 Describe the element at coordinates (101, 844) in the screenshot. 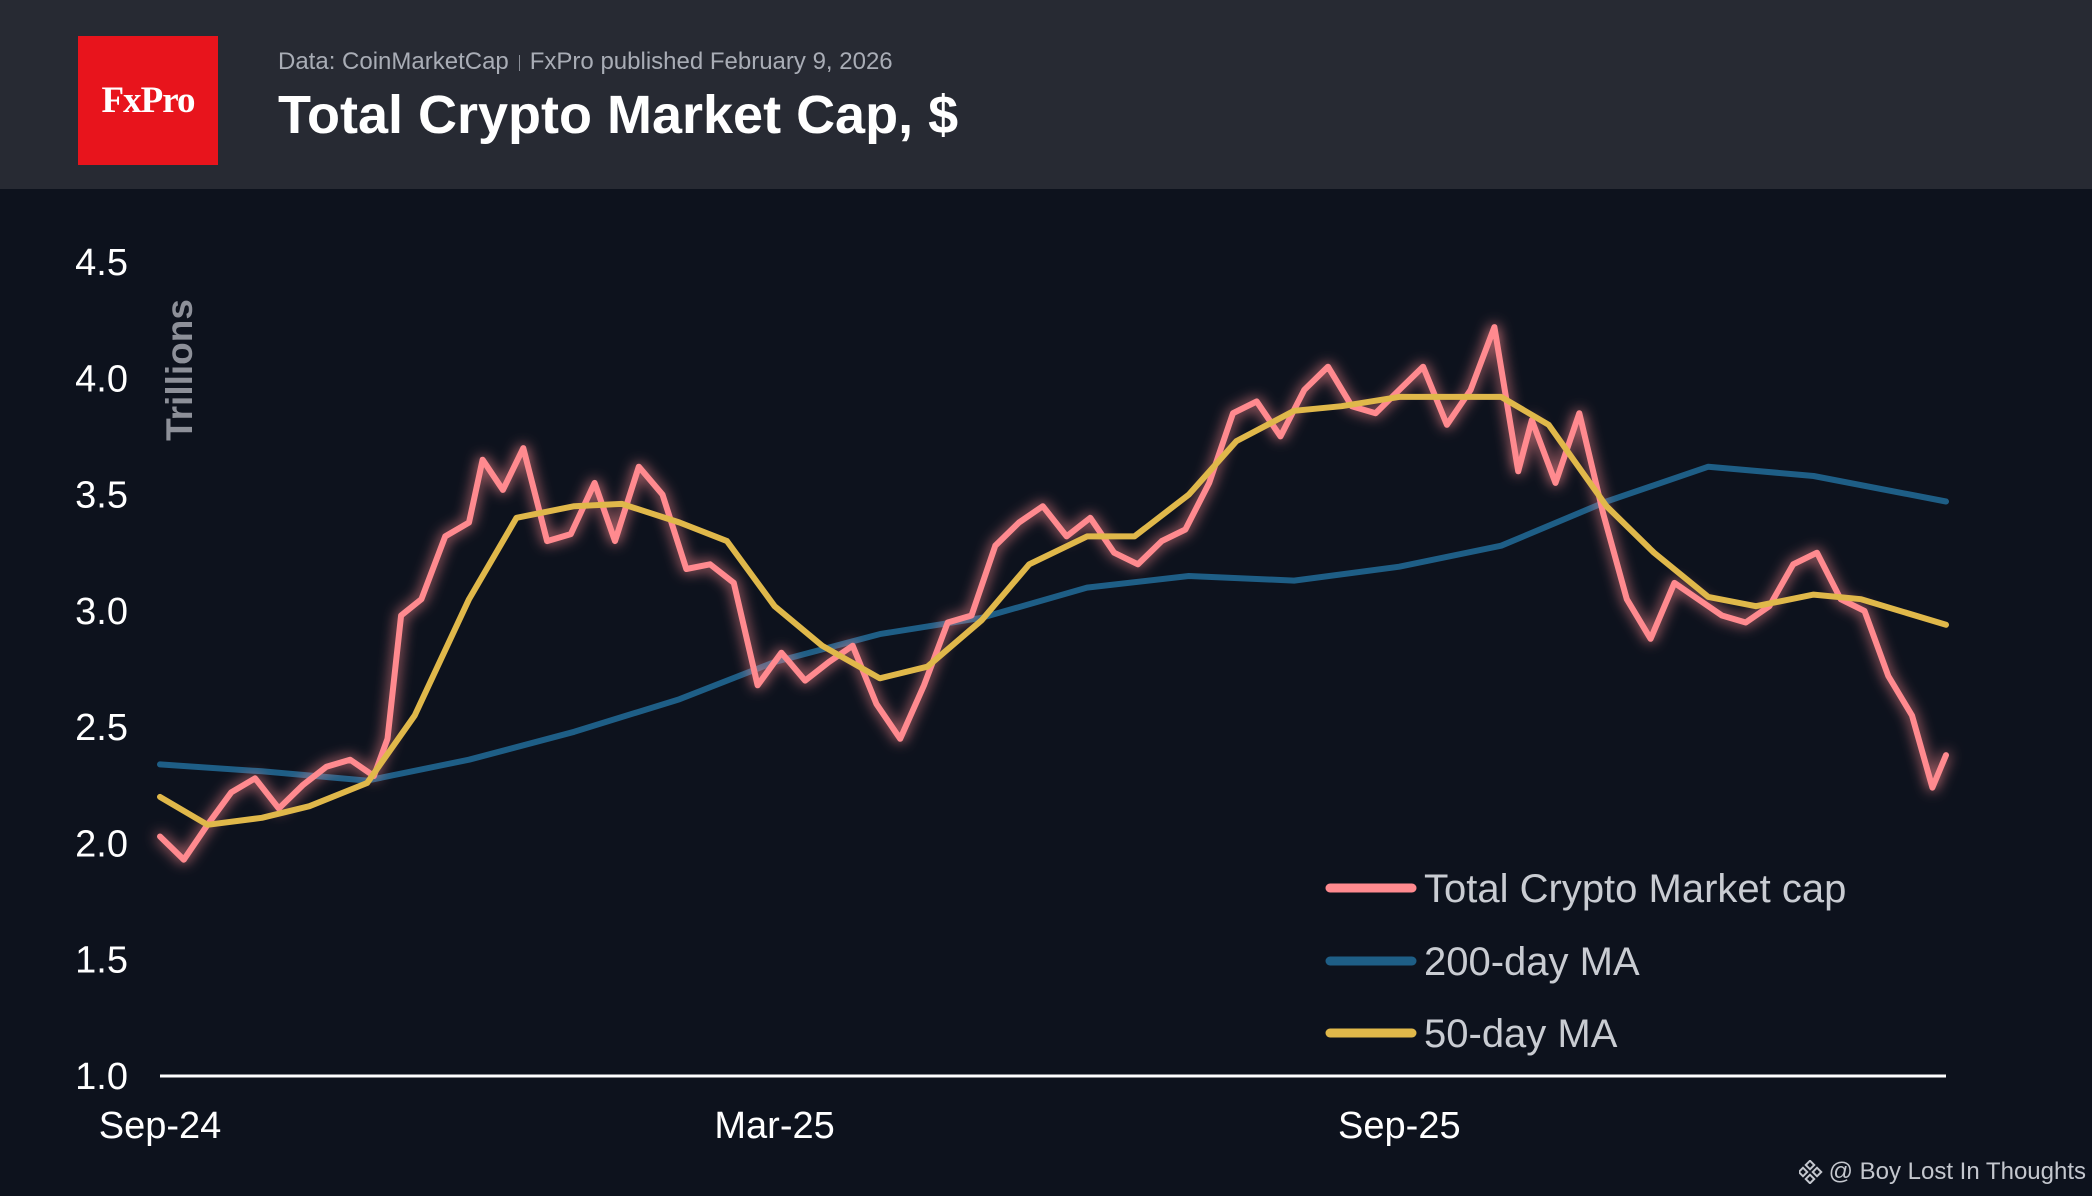

I see `y-tick-label: 2.0` at that location.